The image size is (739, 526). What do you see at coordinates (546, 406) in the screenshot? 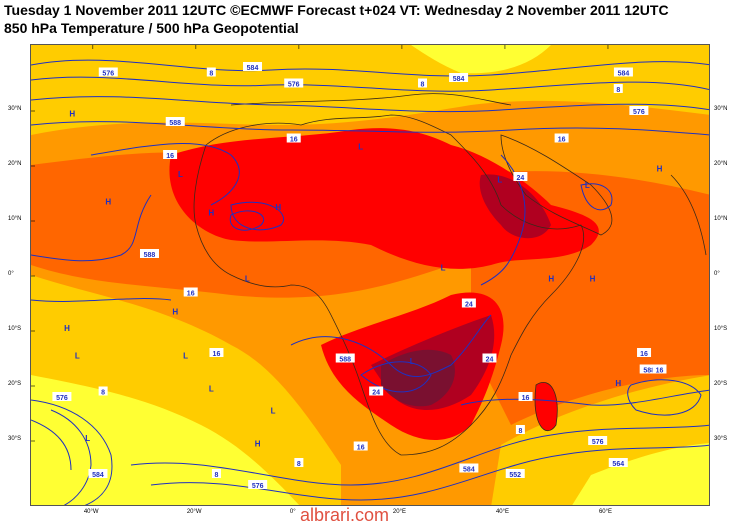
I see `hot-region-madagascar` at bounding box center [546, 406].